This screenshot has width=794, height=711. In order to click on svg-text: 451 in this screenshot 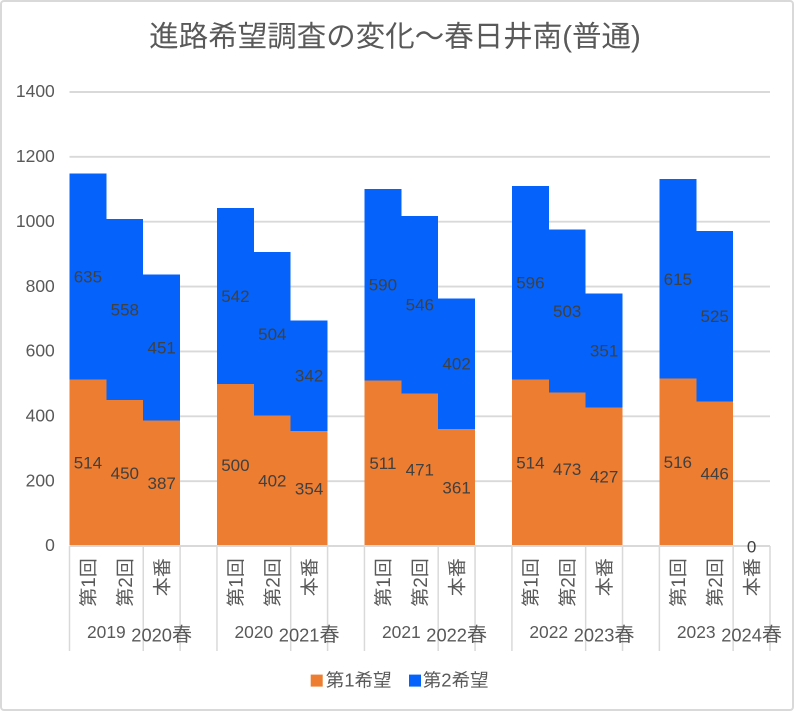, I will do `click(162, 347)`.